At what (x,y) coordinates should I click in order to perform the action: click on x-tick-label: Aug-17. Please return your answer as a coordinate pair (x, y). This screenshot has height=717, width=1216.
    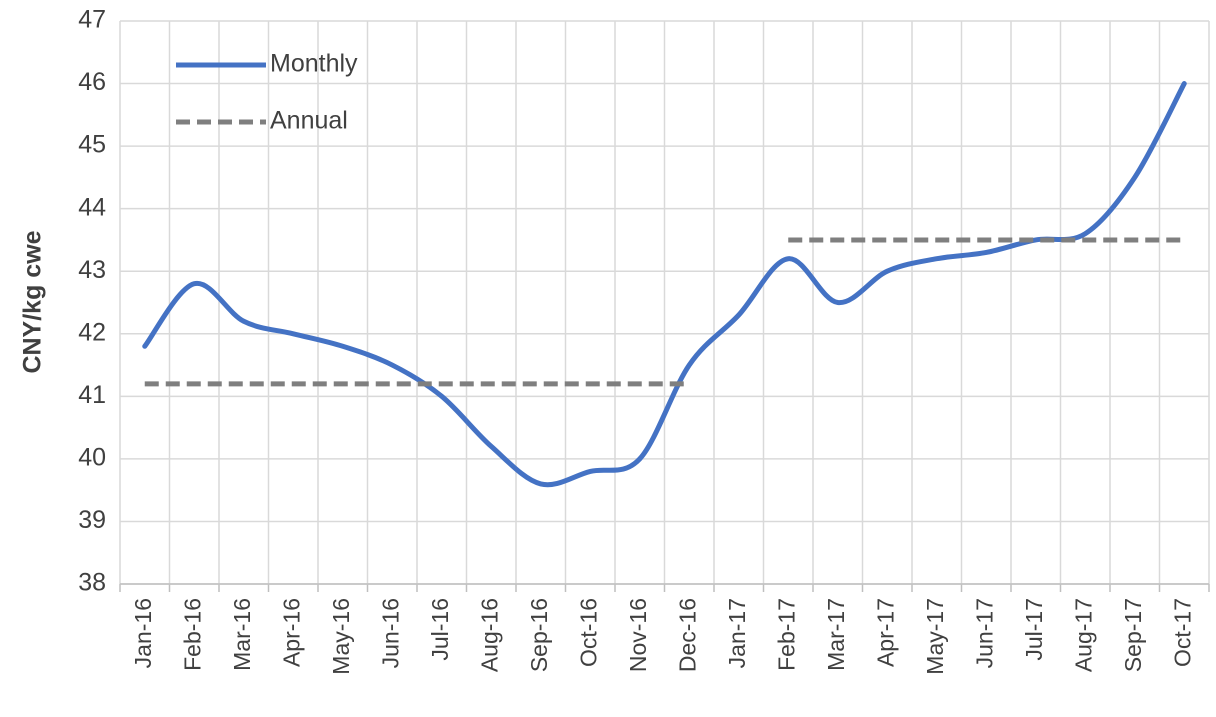
    Looking at the image, I should click on (1083, 635).